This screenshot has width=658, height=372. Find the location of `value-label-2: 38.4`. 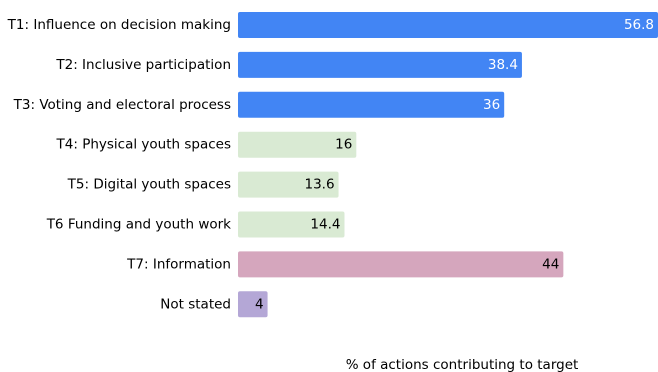

value-label-2: 38.4 is located at coordinates (503, 65).